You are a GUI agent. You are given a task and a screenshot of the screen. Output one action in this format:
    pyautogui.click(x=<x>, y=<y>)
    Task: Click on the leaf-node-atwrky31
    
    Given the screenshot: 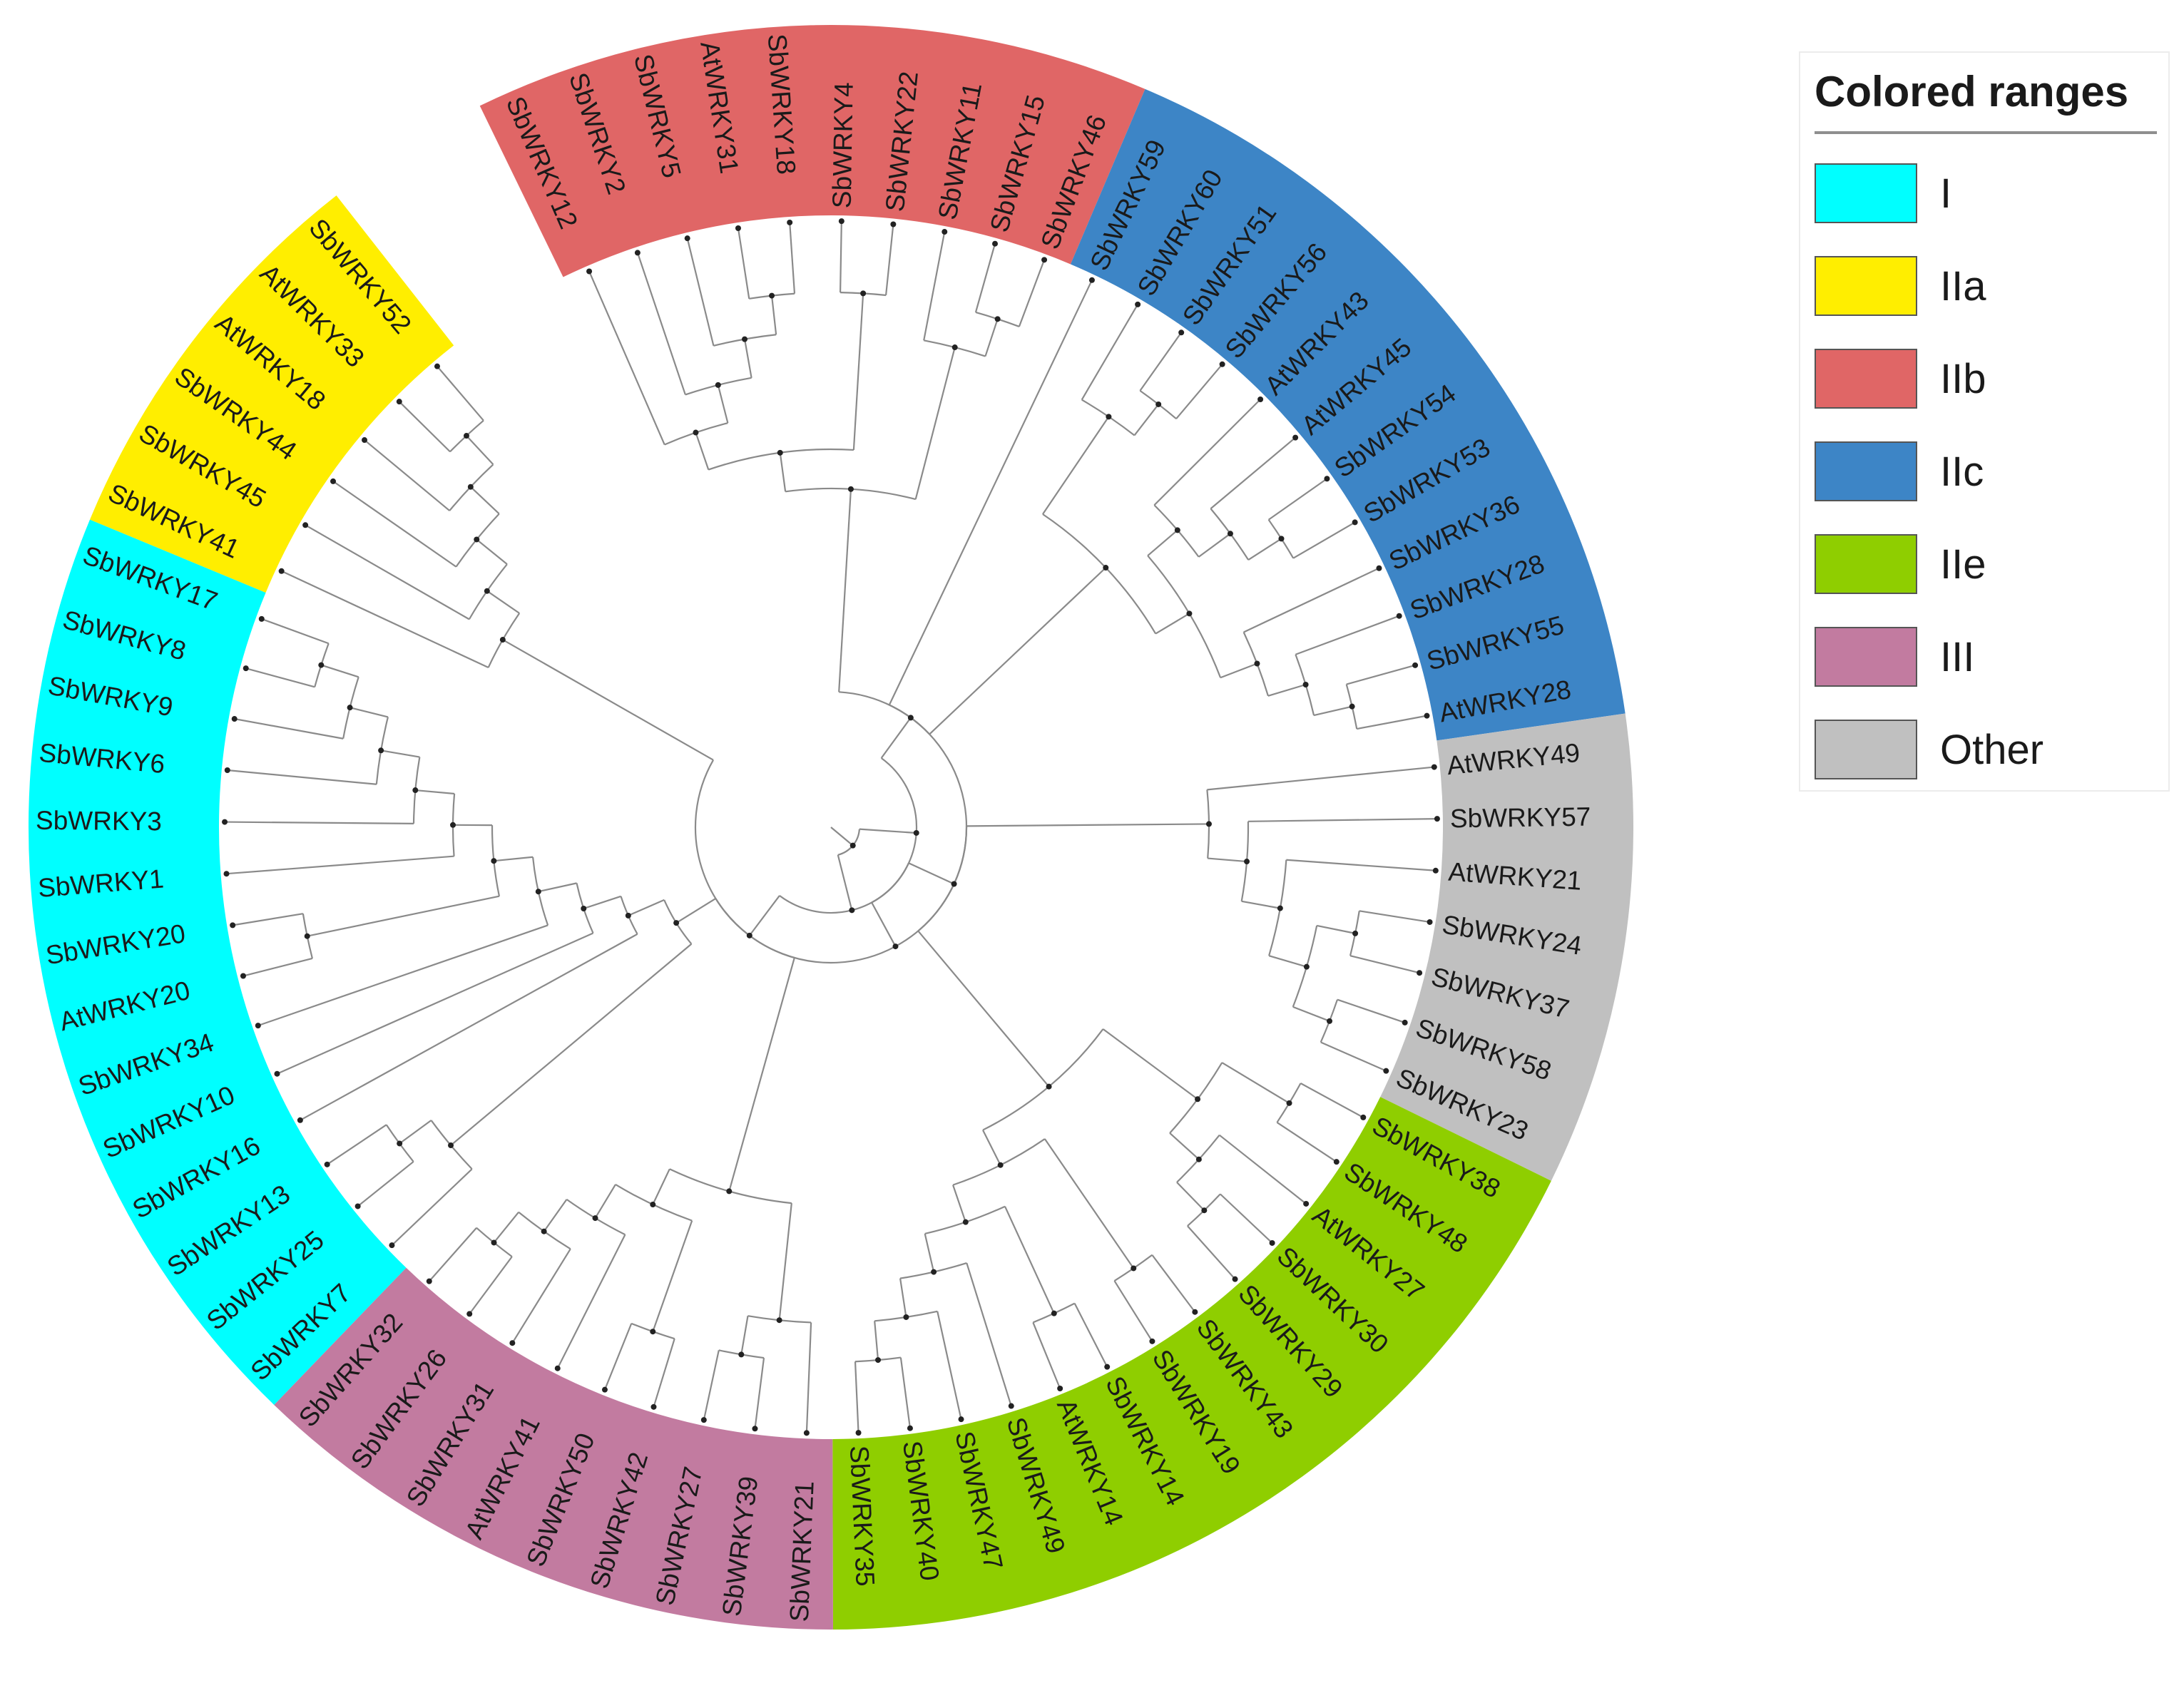 What is the action you would take?
    pyautogui.click(x=738, y=228)
    